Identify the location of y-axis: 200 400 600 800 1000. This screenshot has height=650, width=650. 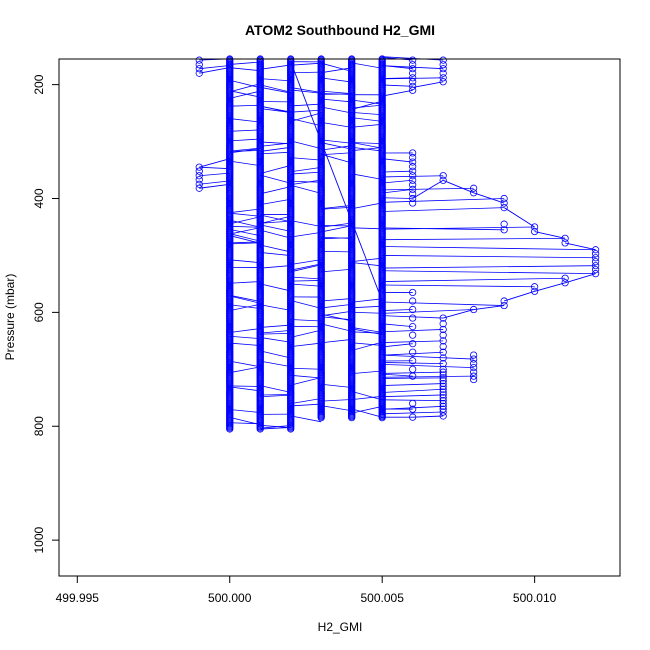
(45, 313).